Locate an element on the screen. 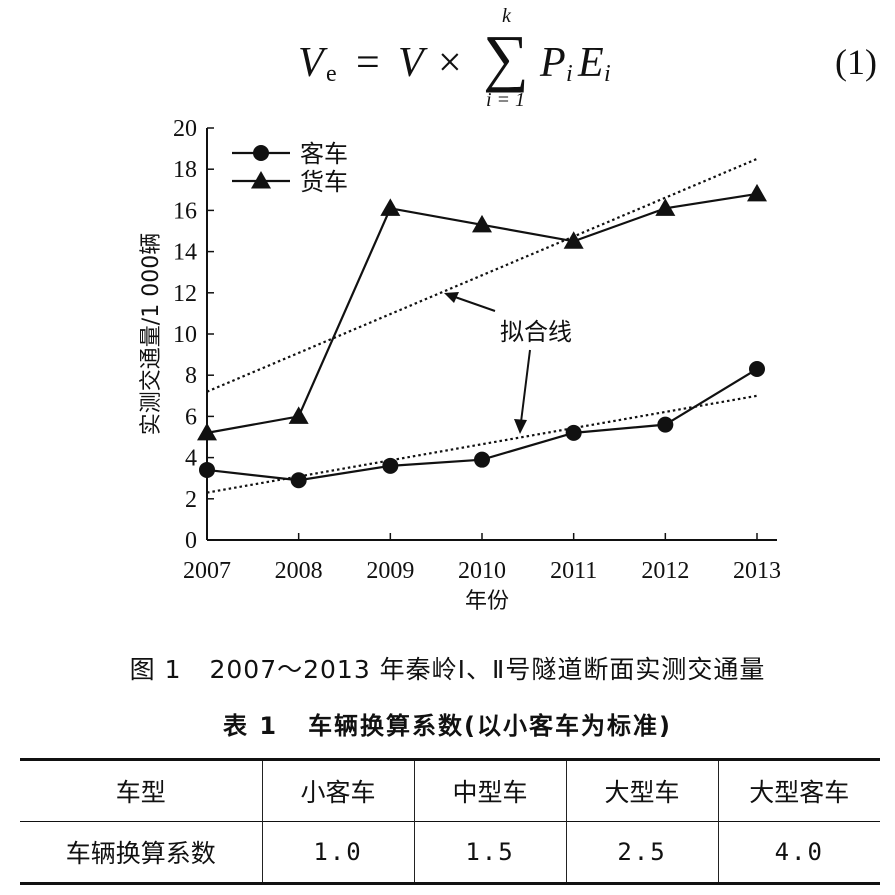 This screenshot has height=895, width=895. eq-rhs-var: V is located at coordinates (411, 63).